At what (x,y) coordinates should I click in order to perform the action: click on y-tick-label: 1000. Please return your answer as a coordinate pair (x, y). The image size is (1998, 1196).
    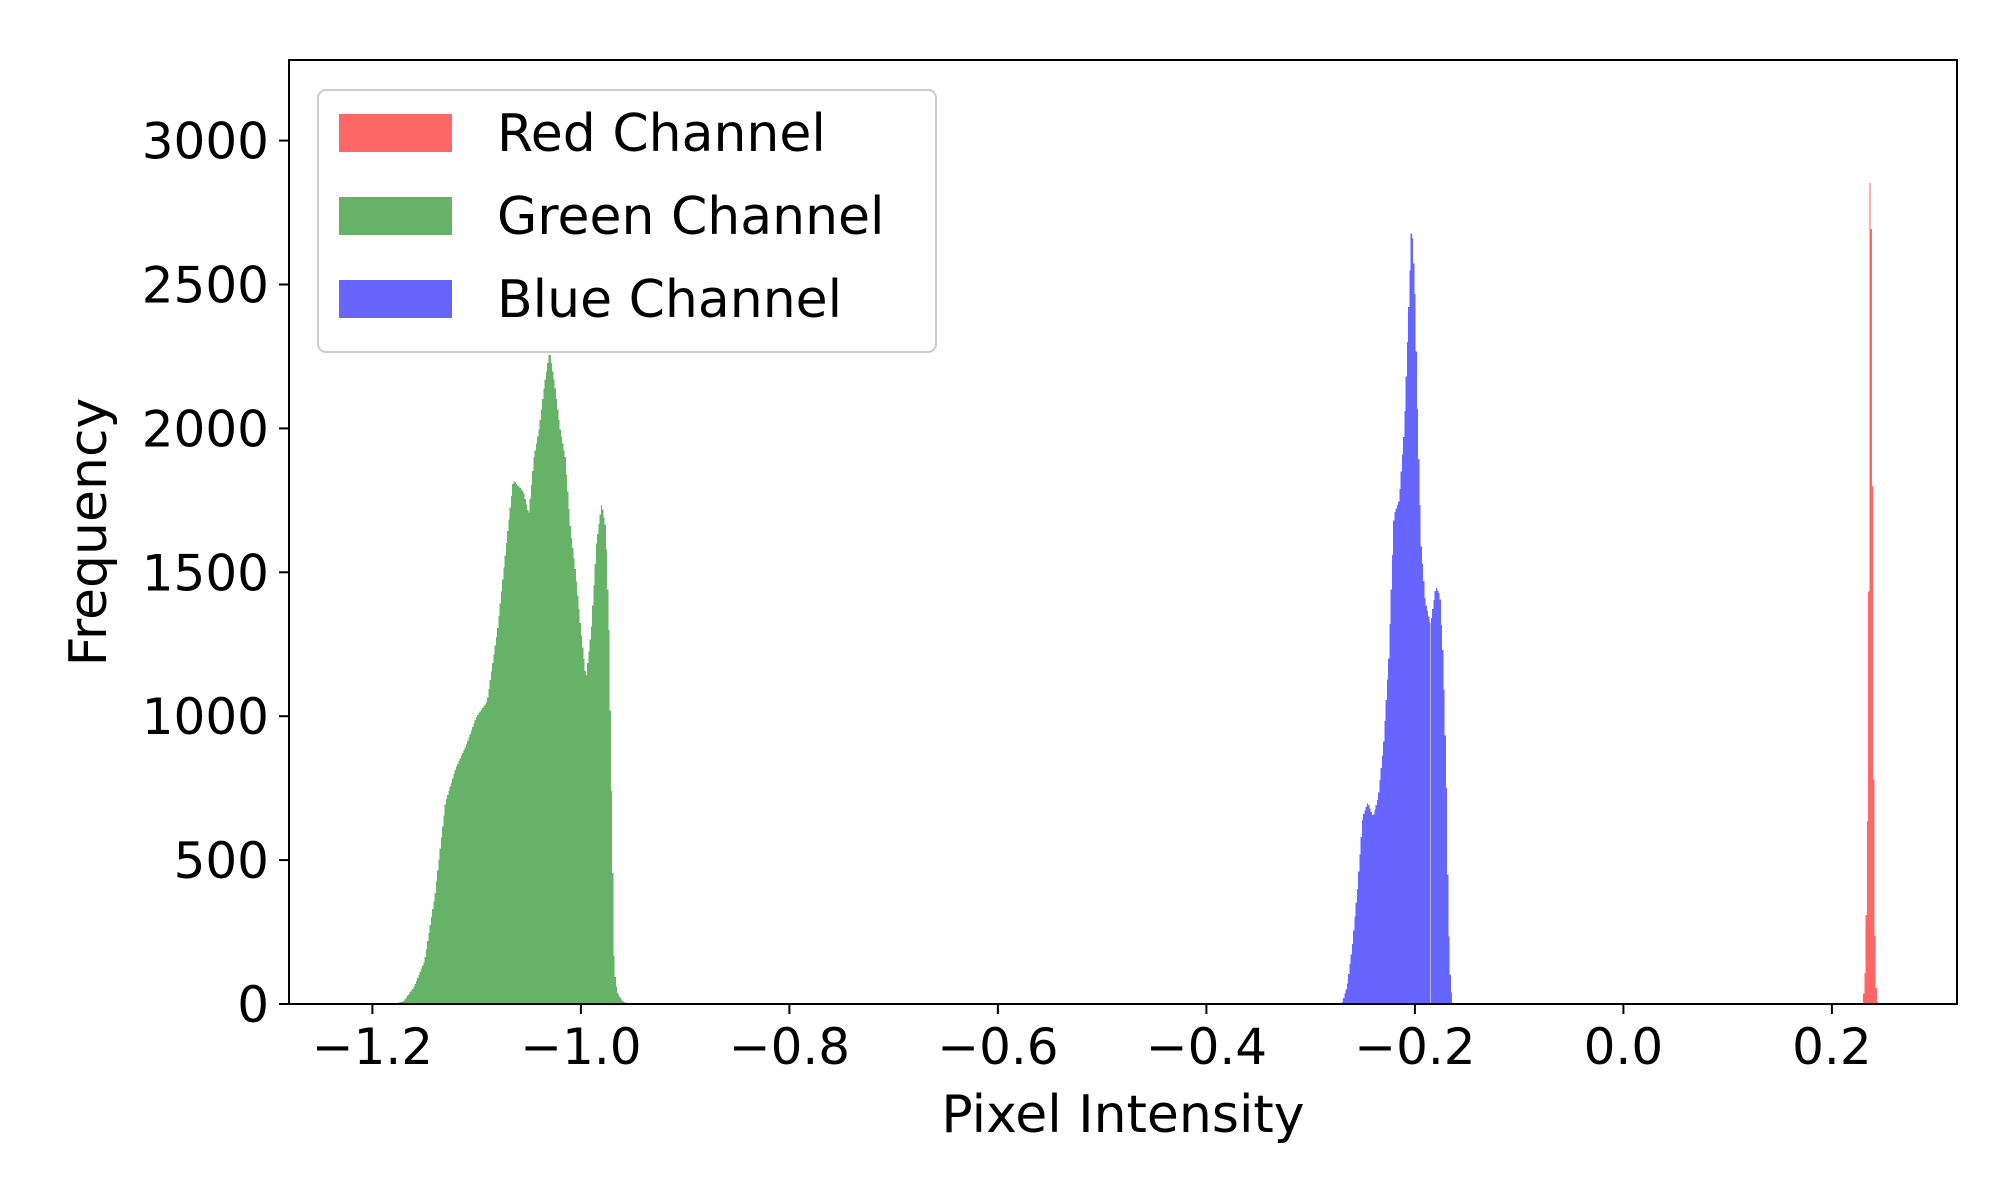
    Looking at the image, I should click on (205, 717).